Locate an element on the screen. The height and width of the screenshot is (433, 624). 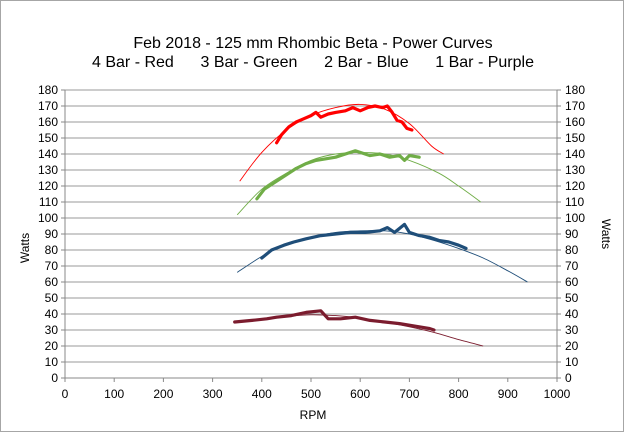
x-tick-label: 800 is located at coordinates (459, 394).